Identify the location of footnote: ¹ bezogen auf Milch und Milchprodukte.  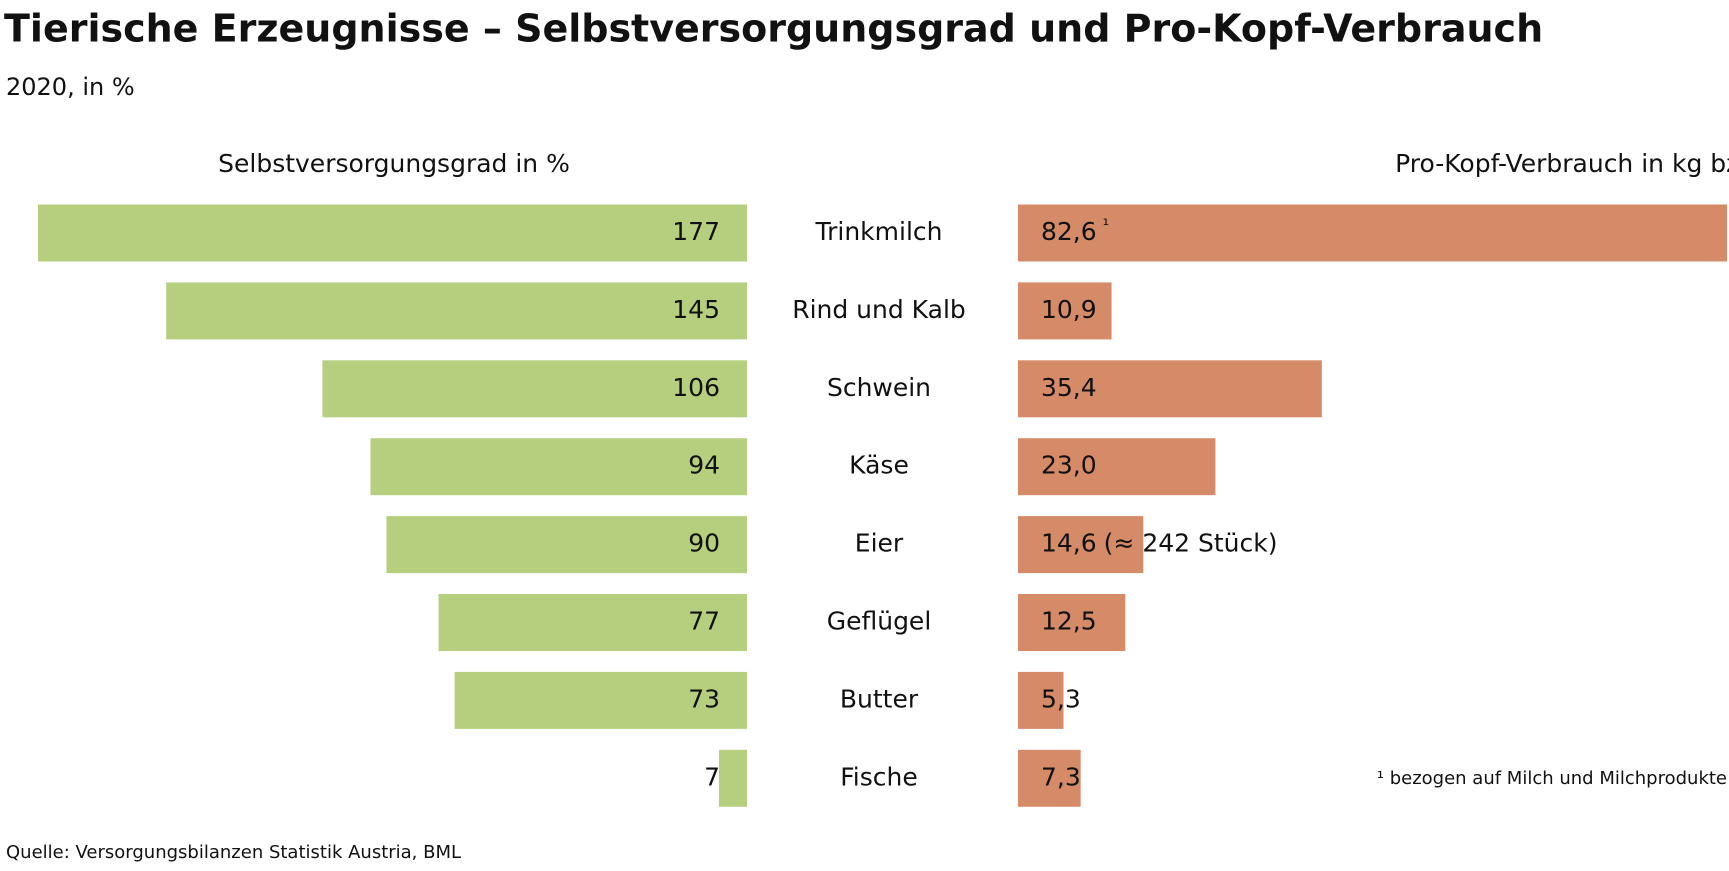
(1552, 778).